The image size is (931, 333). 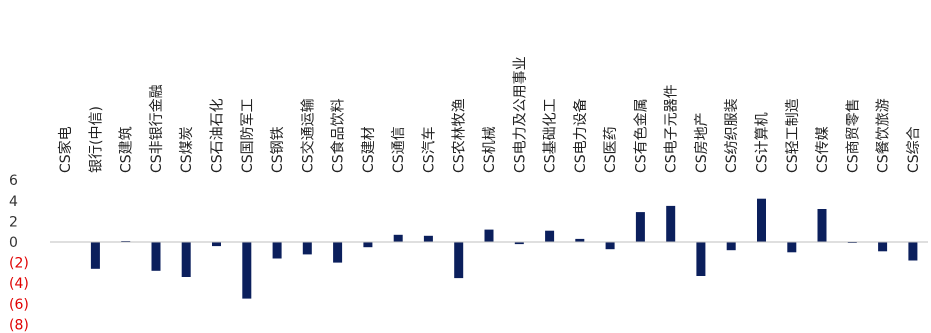 What do you see at coordinates (793, 135) in the screenshot?
I see `category-label: CS轻工制造` at bounding box center [793, 135].